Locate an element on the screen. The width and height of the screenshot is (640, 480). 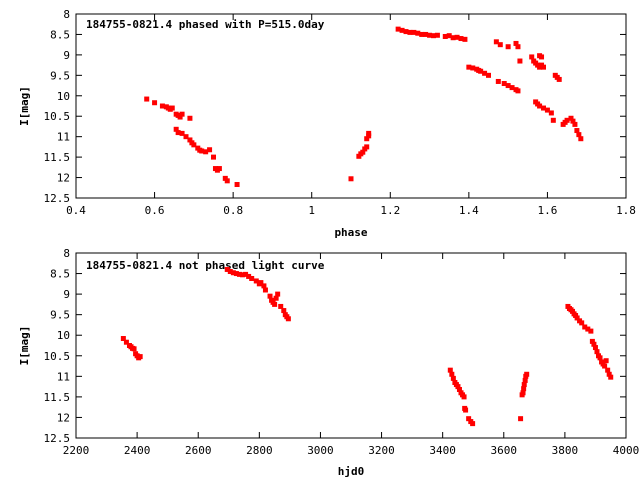
x-tick-label: 3000 is located at coordinates (320, 450).